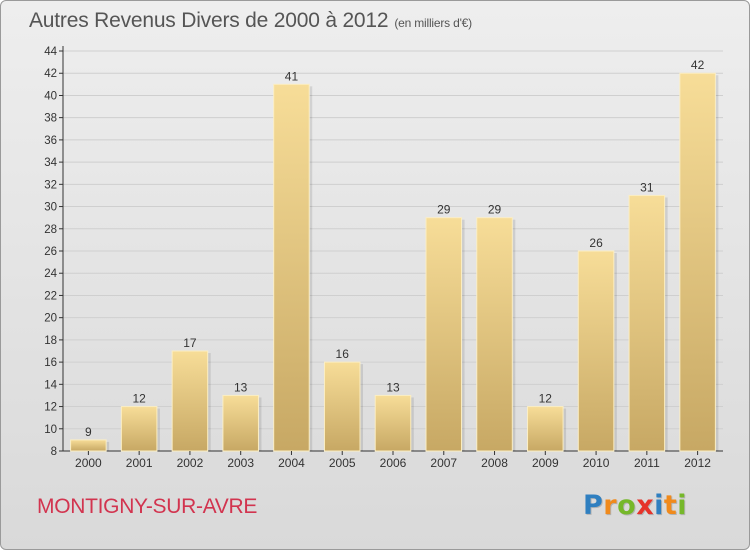 The height and width of the screenshot is (550, 750). I want to click on x-tick-label: 2000, so click(88, 463).